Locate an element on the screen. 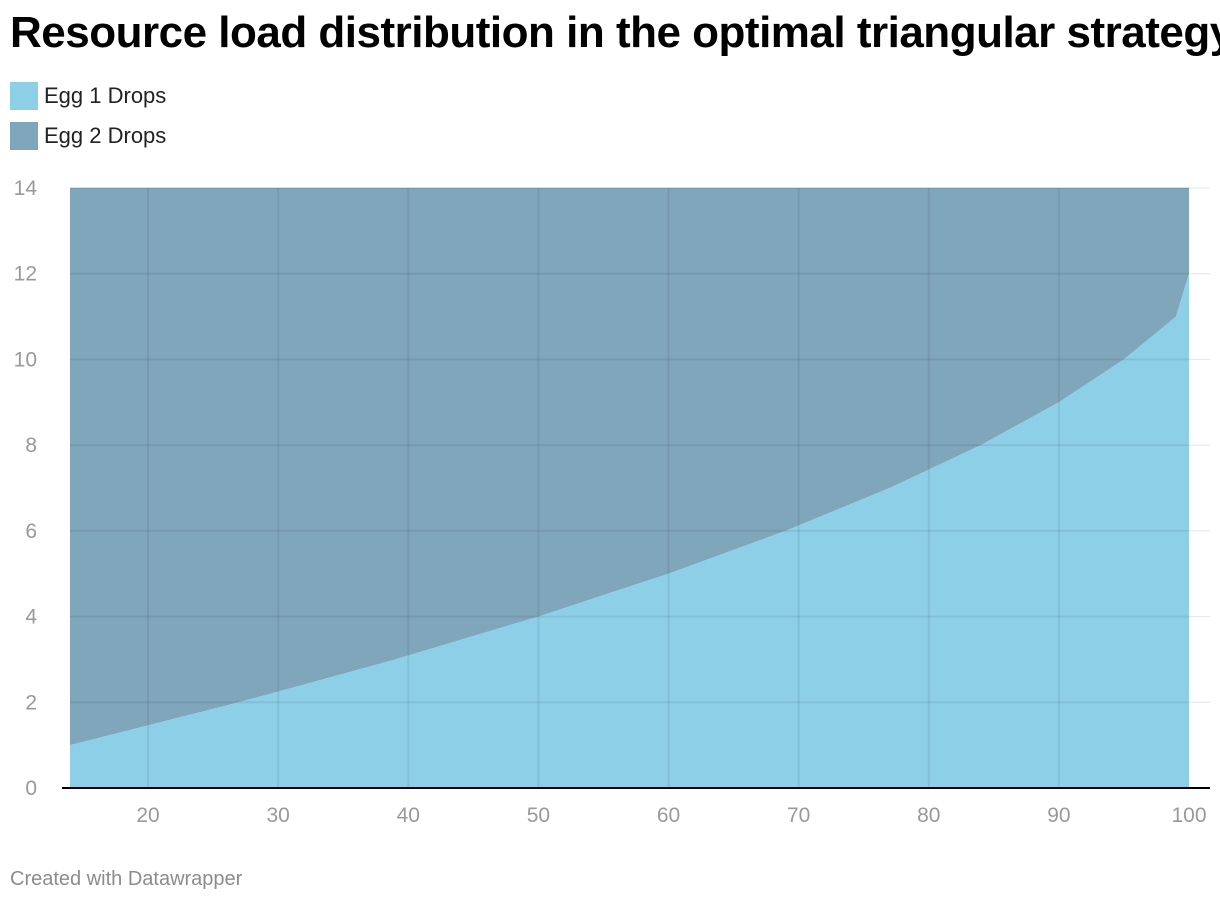 The width and height of the screenshot is (1220, 904). y-tick-label: 0 is located at coordinates (31, 788).